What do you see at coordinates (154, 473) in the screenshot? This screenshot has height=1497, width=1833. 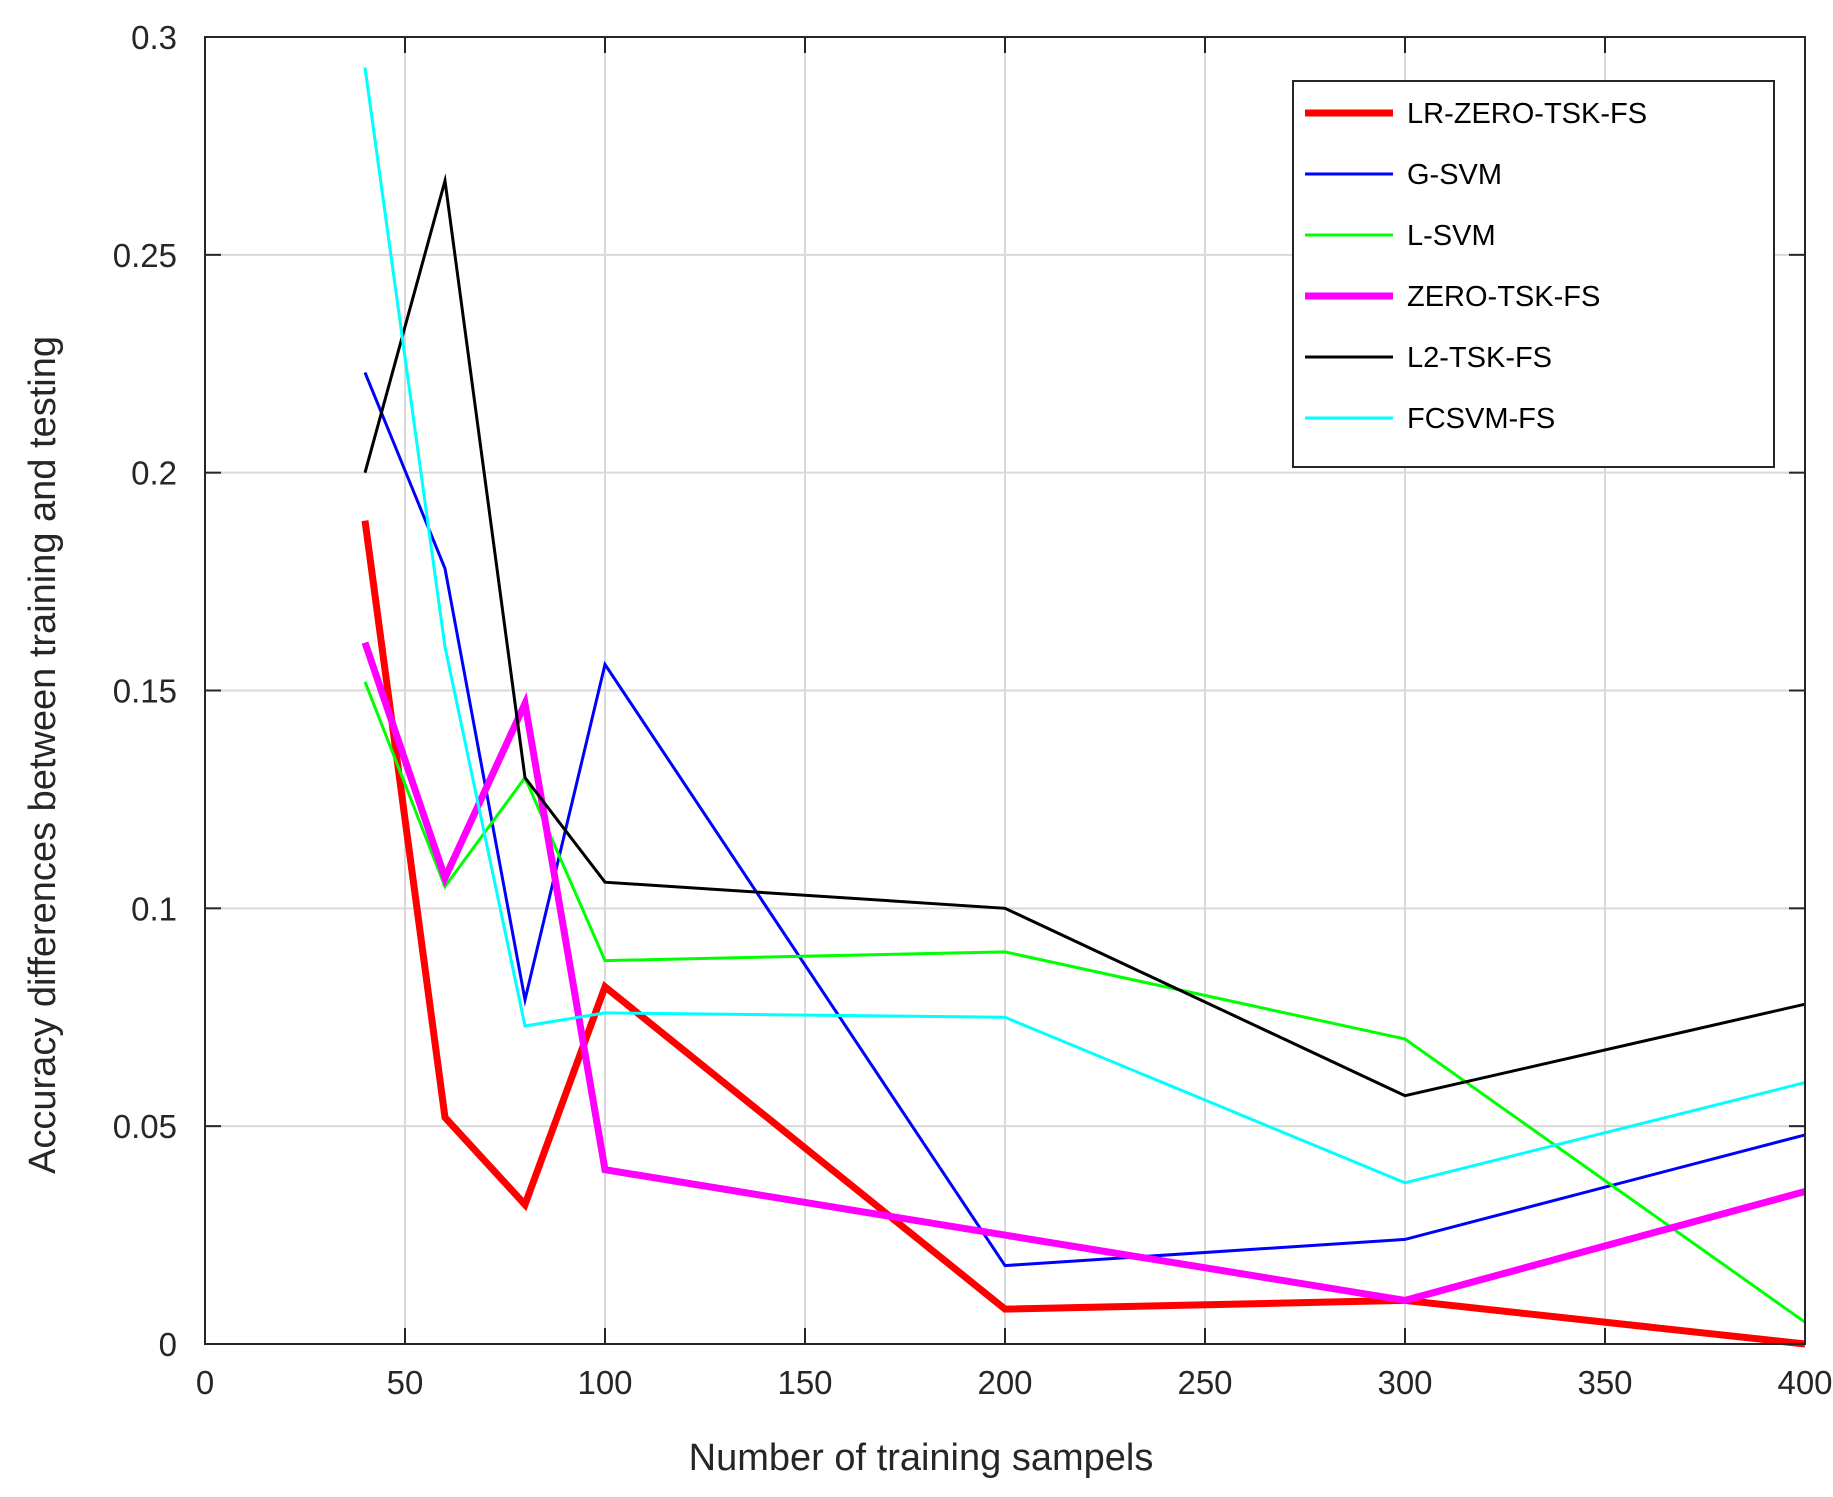 I see `y-tick-label: 0.2` at bounding box center [154, 473].